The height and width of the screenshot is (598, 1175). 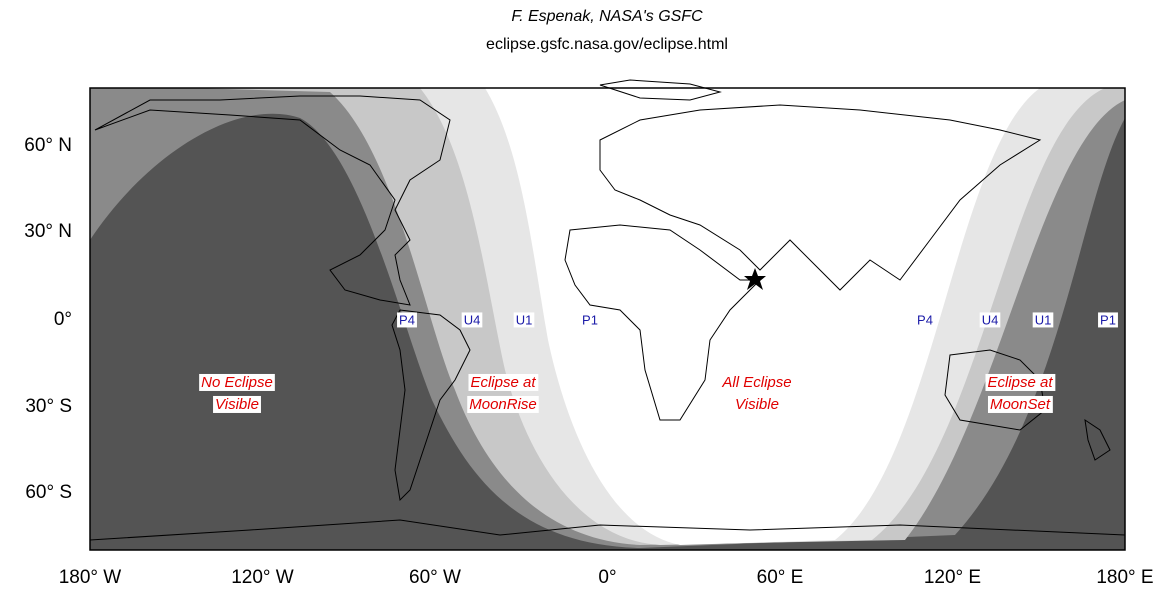 I want to click on url: eclipse.gsfc.nasa.gov/eclipse.html, so click(x=607, y=44).